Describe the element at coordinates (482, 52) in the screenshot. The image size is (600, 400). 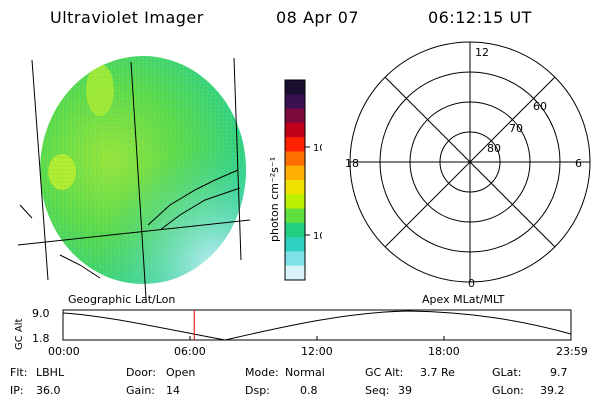
I see `mlt-label-12: 12` at that location.